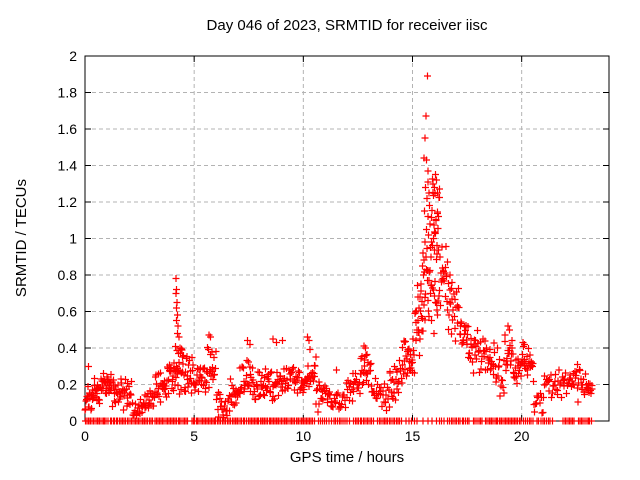  What do you see at coordinates (73, 239) in the screenshot?
I see `y-tick-label: 1` at bounding box center [73, 239].